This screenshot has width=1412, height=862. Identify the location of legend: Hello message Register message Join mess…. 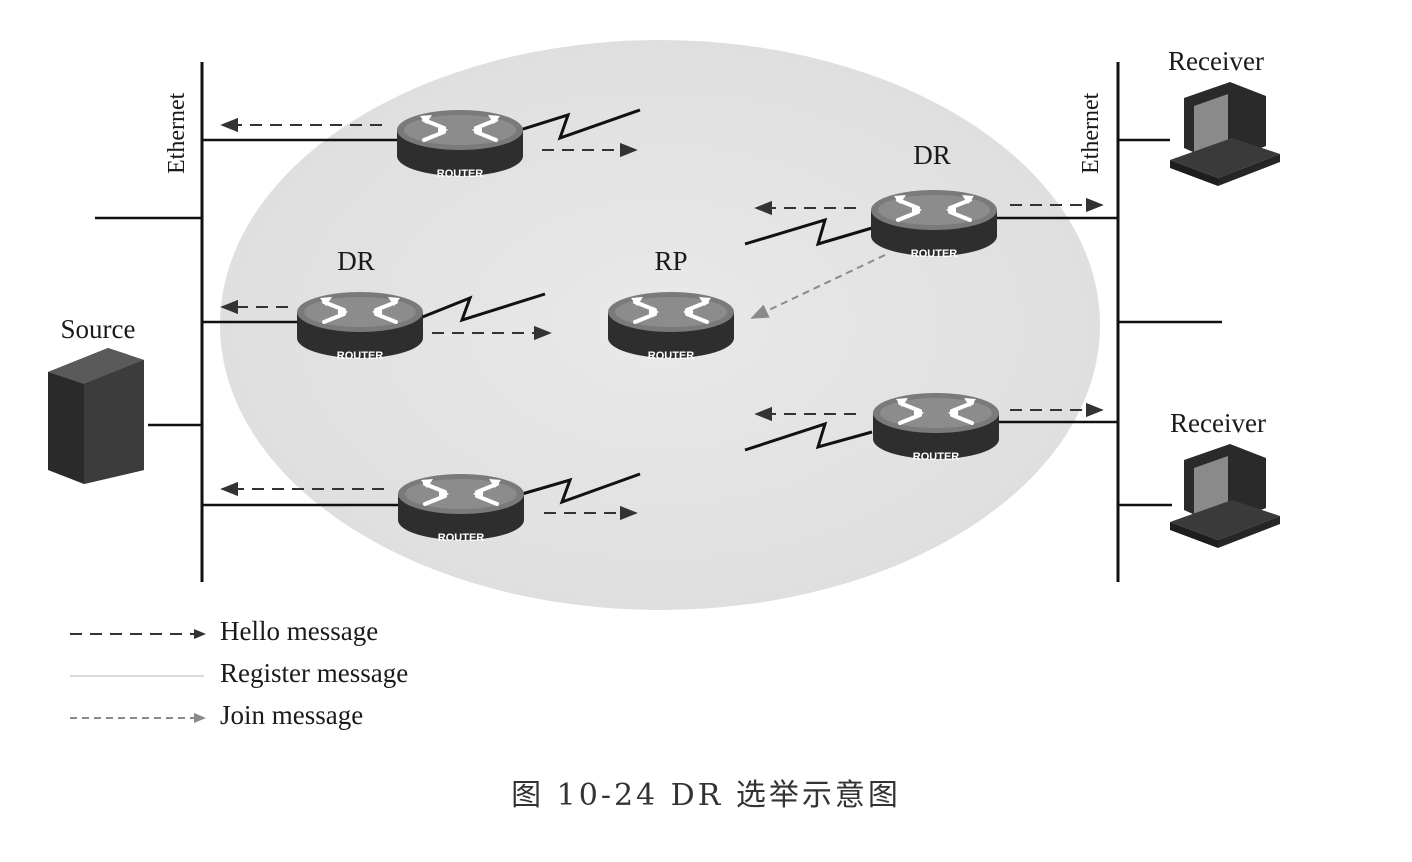
(308, 679).